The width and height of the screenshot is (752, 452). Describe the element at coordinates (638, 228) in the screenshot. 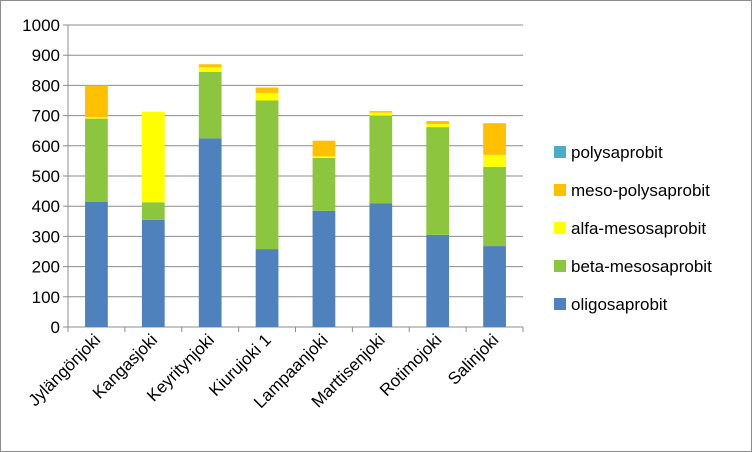

I see `legend-label: alfa-mesosaprobit` at that location.